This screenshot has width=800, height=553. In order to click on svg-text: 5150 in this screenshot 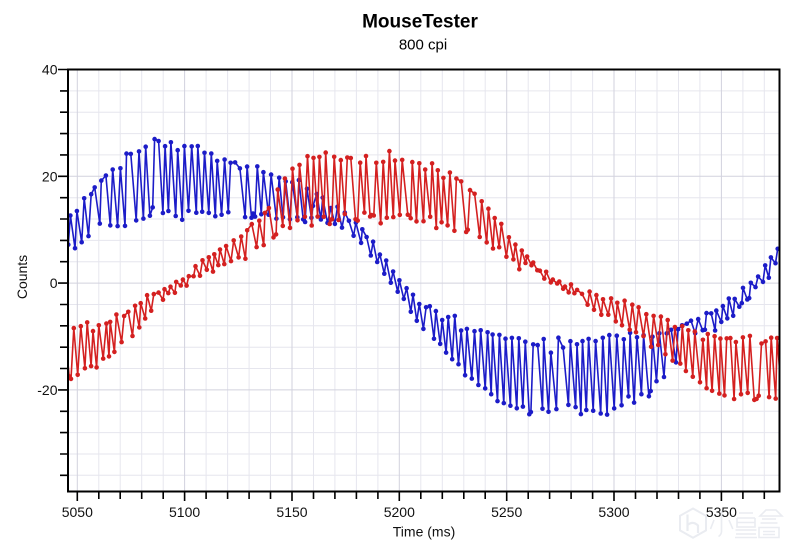, I will do `click(291, 512)`.